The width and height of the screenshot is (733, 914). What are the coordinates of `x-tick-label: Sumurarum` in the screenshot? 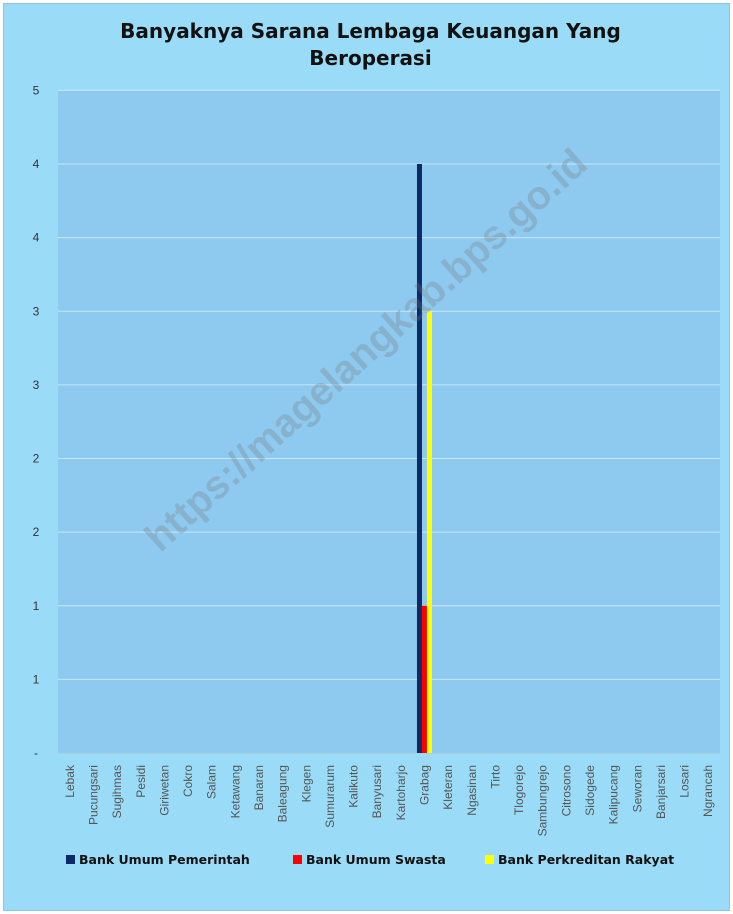 It's located at (330, 796).